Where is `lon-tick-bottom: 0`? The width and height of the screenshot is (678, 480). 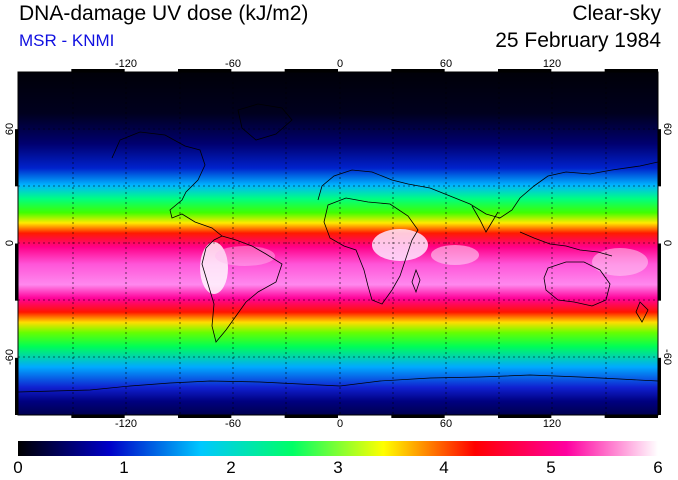 lon-tick-bottom: 0 is located at coordinates (340, 424).